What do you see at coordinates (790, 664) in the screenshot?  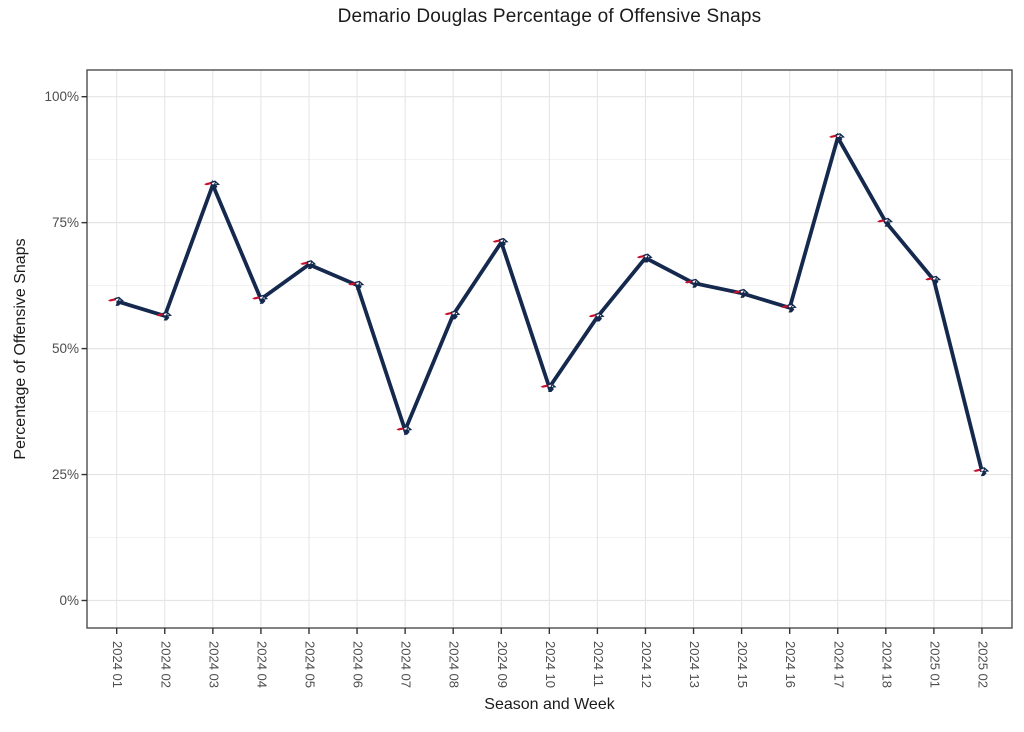 I see `x-tick-label: 2024 16` at bounding box center [790, 664].